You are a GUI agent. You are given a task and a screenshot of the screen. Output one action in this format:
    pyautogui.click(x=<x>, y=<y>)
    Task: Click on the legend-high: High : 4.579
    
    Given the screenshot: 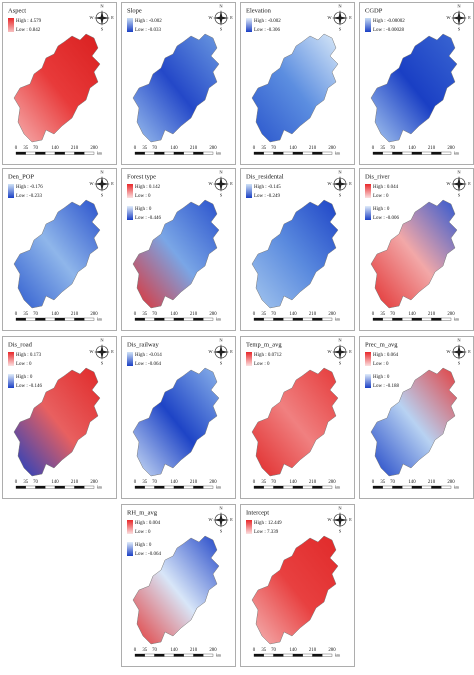 What is the action you would take?
    pyautogui.click(x=29, y=21)
    